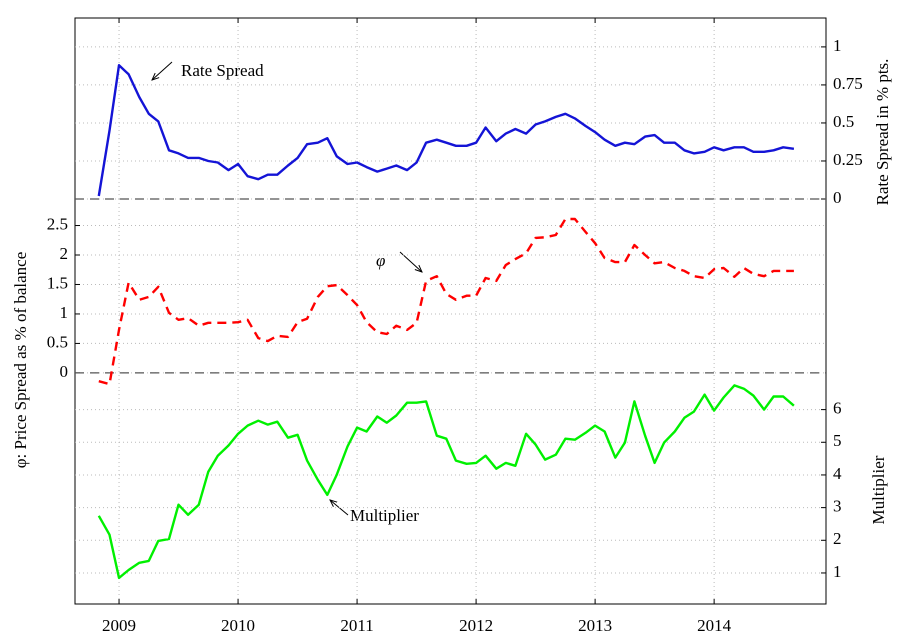  What do you see at coordinates (848, 83) in the screenshot?
I see `y-tick-label: 0.75` at bounding box center [848, 83].